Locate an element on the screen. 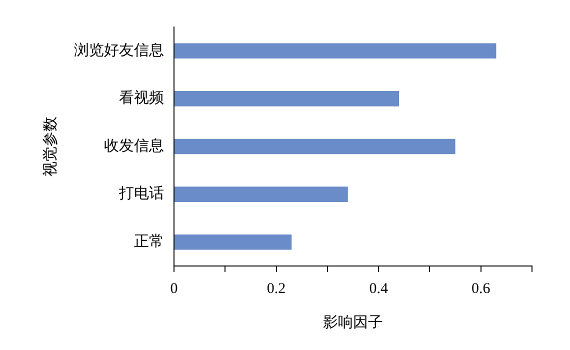 This screenshot has width=570, height=350. x-tick-label: 0.4 is located at coordinates (378, 288).